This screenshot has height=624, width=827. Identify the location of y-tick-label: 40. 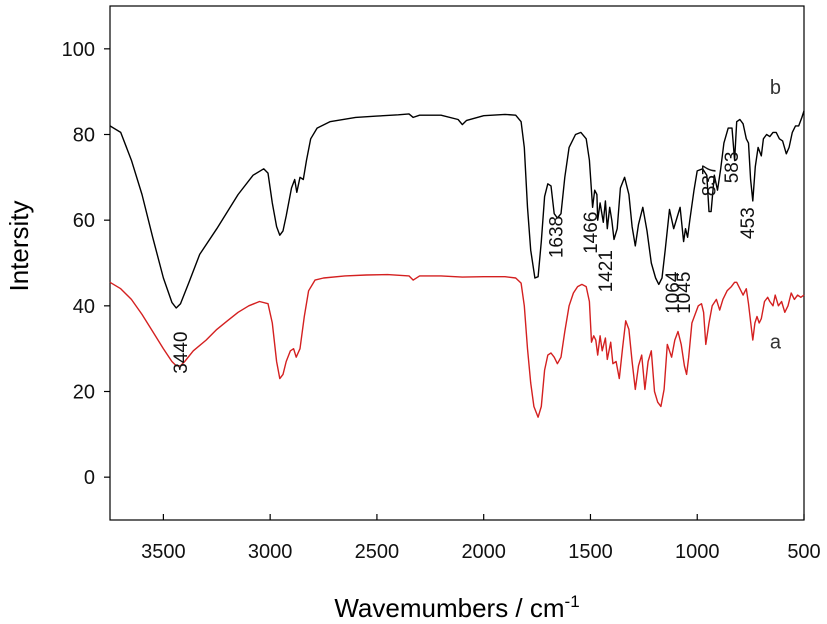
(84, 307).